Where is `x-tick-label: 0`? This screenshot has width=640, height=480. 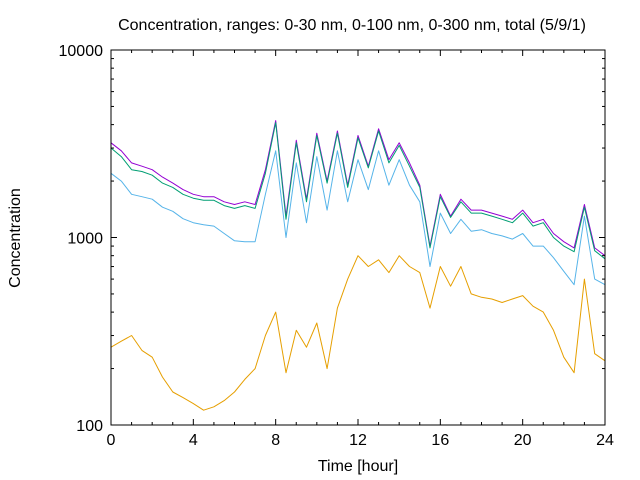
x-tick-label: 0 is located at coordinates (111, 440).